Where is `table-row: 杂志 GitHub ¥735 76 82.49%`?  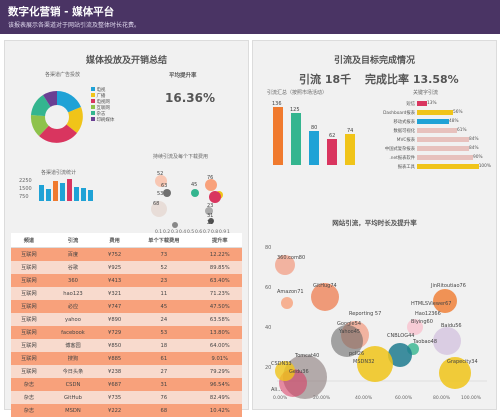 table-row: 杂志 GitHub ¥735 76 82.49% is located at coordinates (126, 397).